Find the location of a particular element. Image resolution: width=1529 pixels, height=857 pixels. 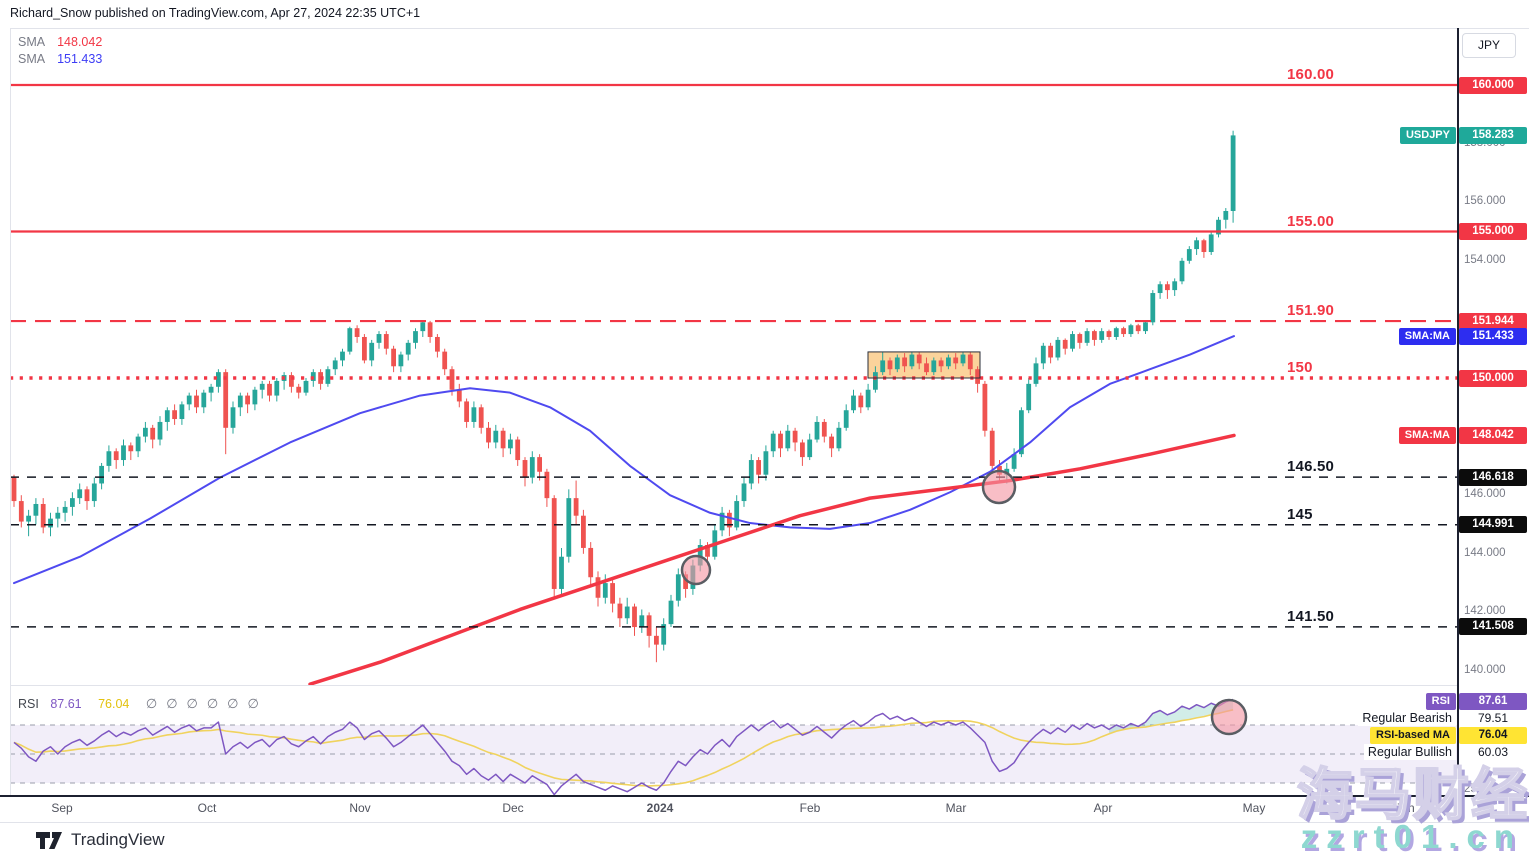

price-level-label: 141.50 is located at coordinates (1311, 616).